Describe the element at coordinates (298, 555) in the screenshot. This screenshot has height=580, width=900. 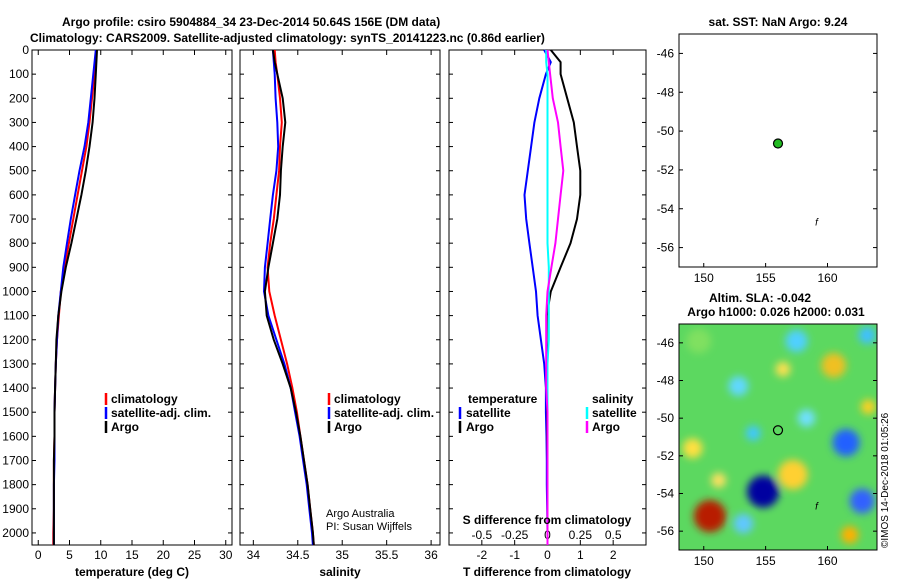
I see `x-tick-label: 34.5` at that location.